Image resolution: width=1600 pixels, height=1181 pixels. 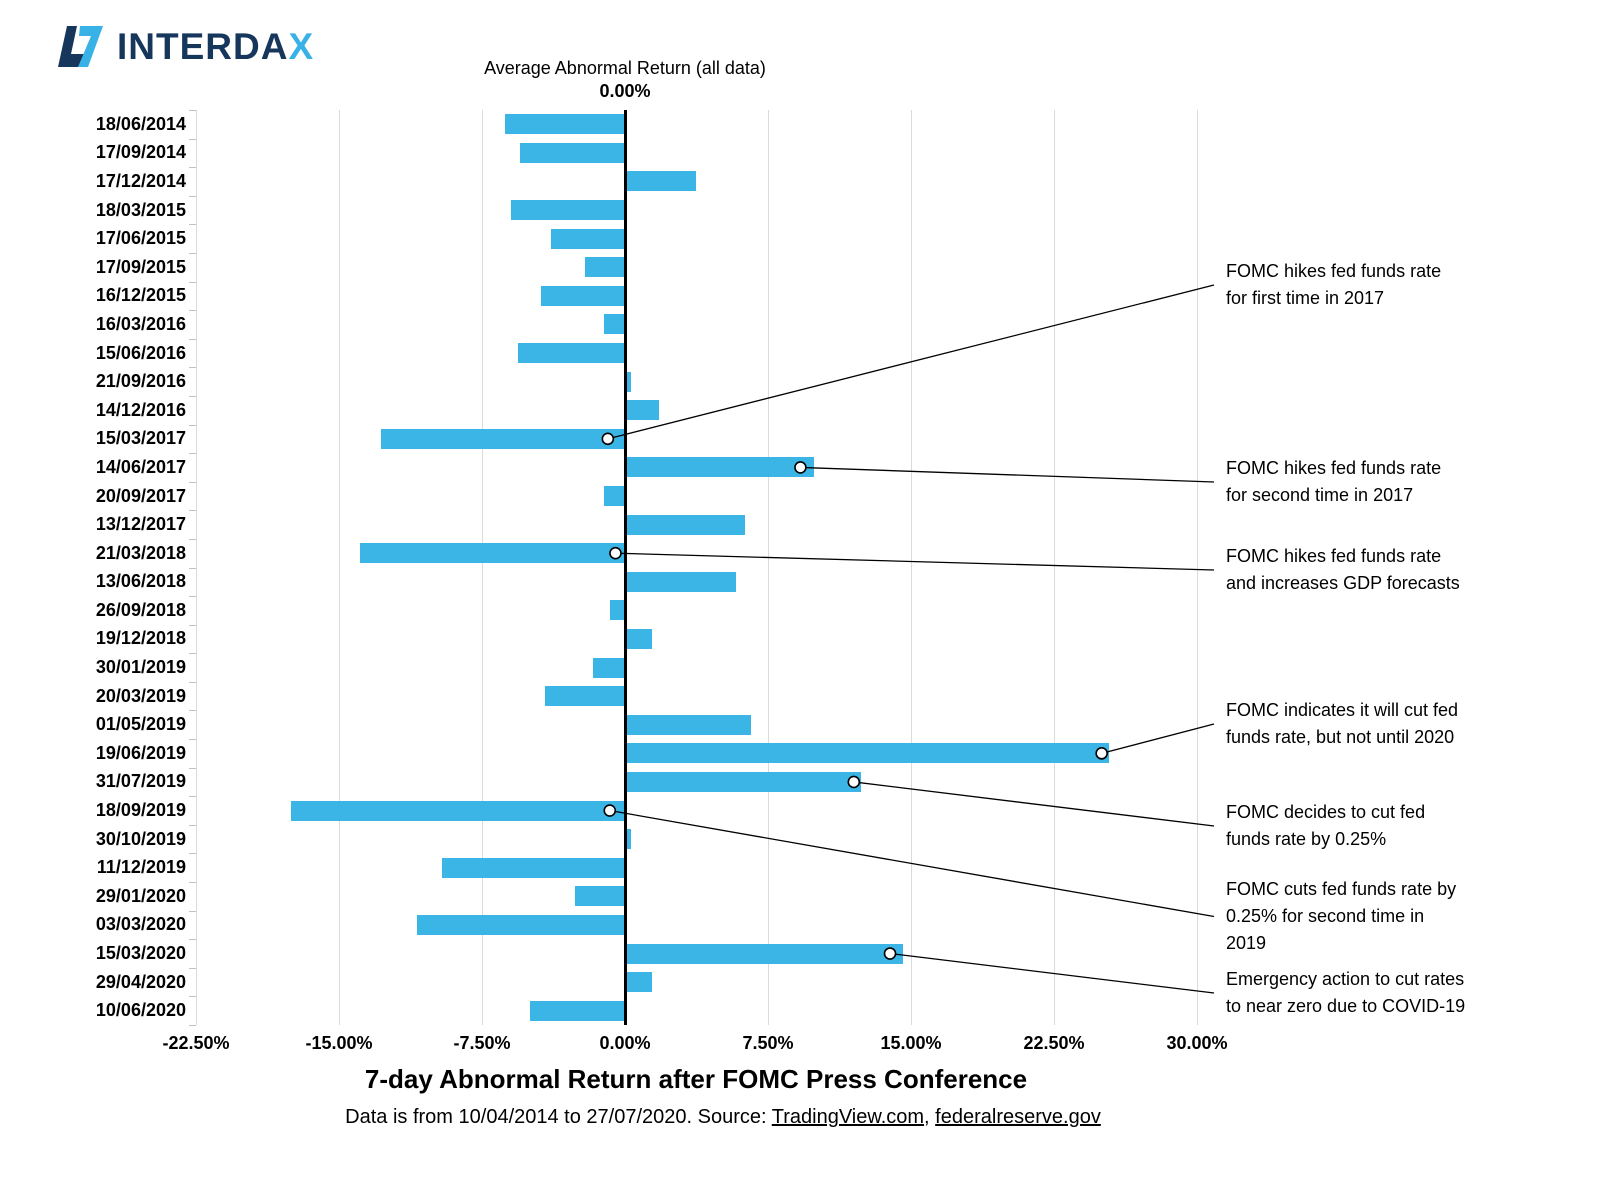 I want to click on interdax-logo-icon, so click(x=80, y=46).